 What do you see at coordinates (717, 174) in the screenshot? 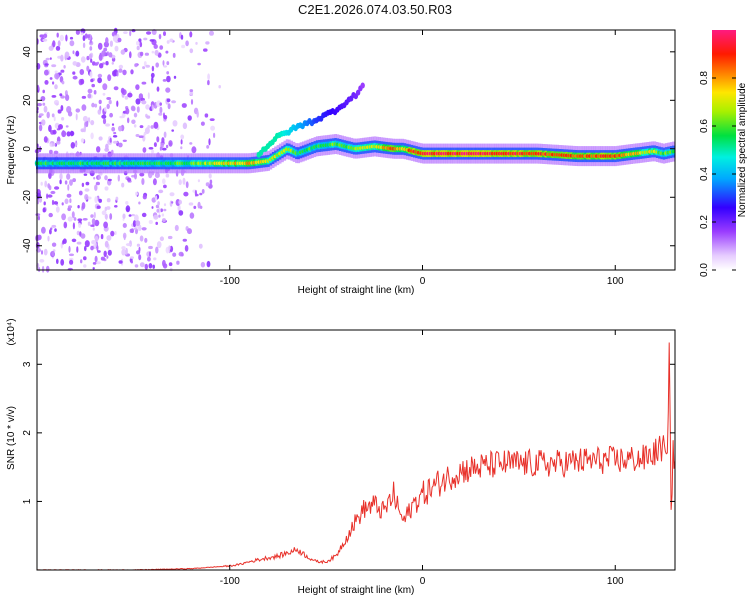
I see `colorbar-ticks: 0.0 0.2 0.4 0.6 0.8` at bounding box center [717, 174].